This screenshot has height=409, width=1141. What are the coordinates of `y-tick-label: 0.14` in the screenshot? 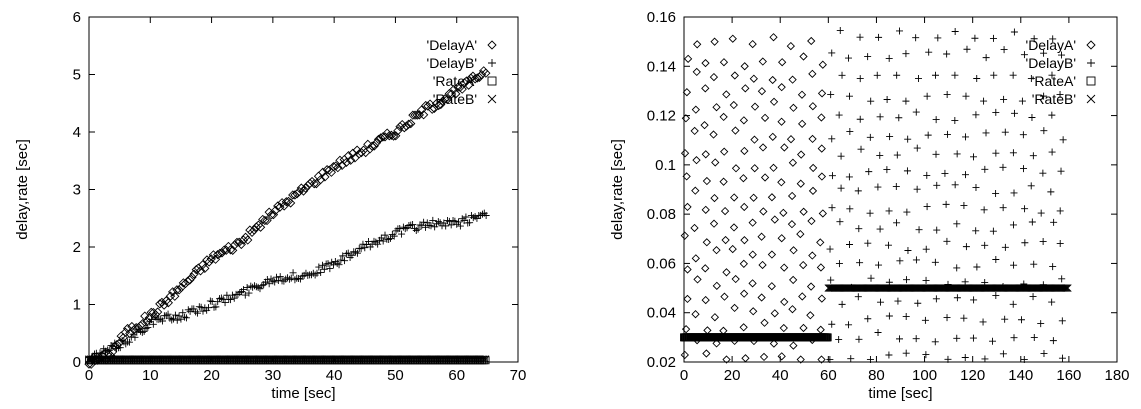 It's located at (661, 66).